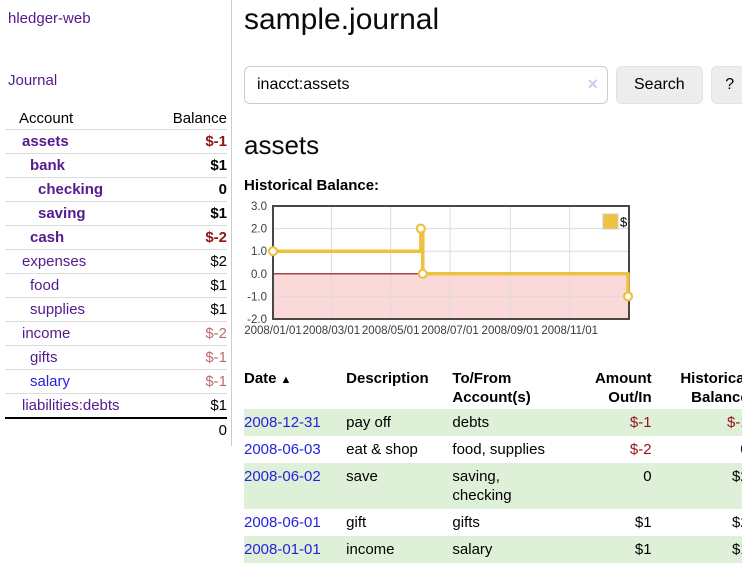 The width and height of the screenshot is (742, 582). I want to click on account-link: gifts, so click(44, 357).